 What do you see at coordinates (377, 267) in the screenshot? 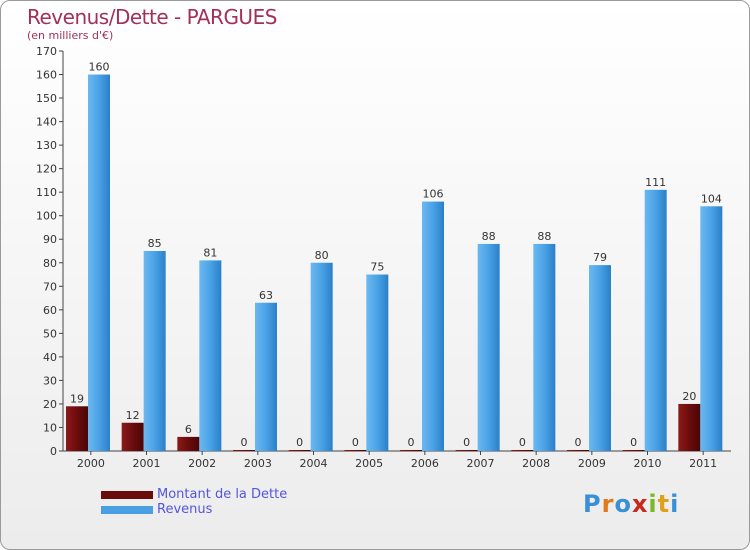
I see `data-label-revenue-2005: 75` at bounding box center [377, 267].